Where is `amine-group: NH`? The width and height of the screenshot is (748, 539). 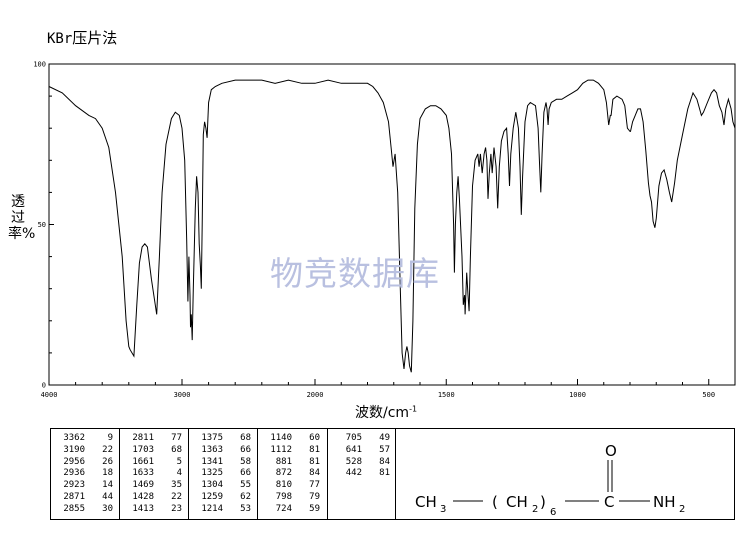 amine-group: NH is located at coordinates (664, 502).